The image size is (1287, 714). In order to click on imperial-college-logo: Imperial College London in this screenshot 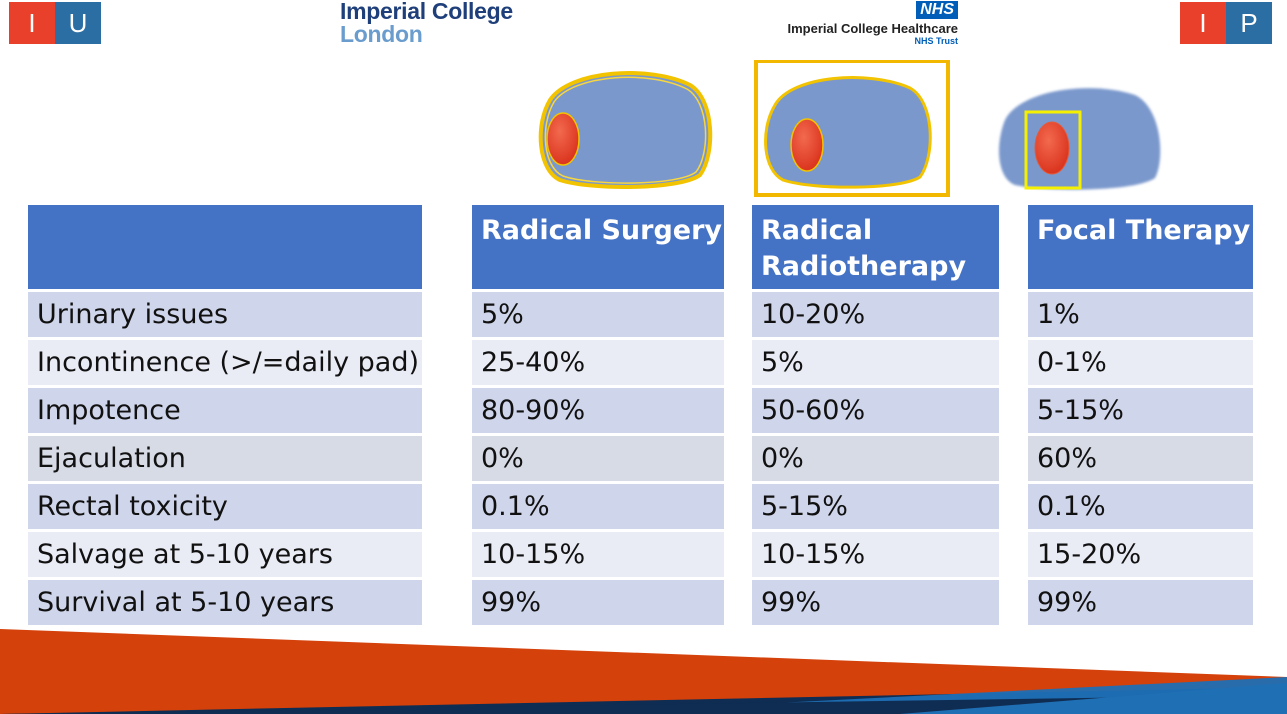, I will do `click(426, 23)`.